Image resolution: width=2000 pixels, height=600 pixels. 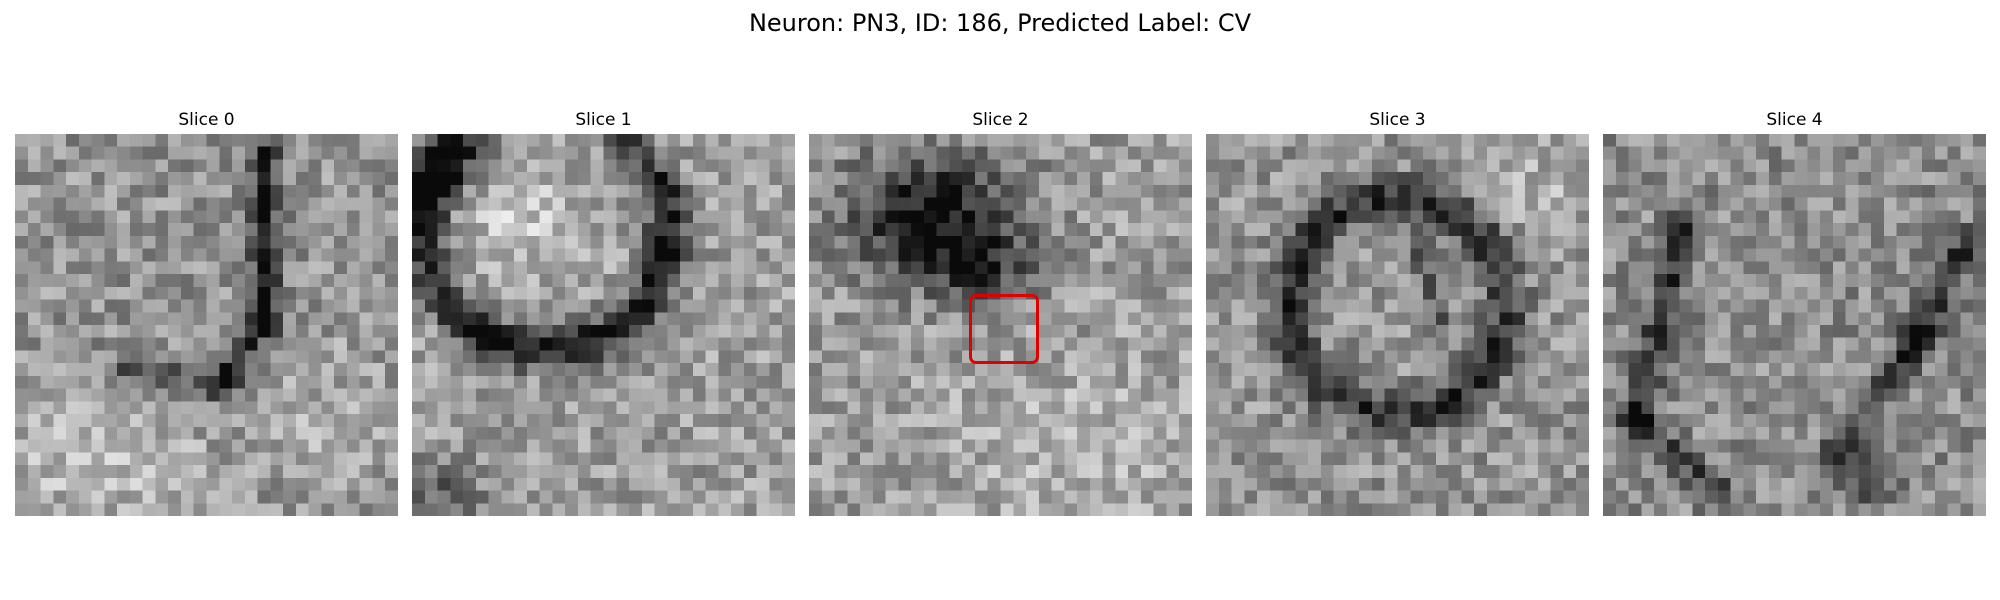 What do you see at coordinates (206, 120) in the screenshot?
I see `slice-title-0: Slice 0` at bounding box center [206, 120].